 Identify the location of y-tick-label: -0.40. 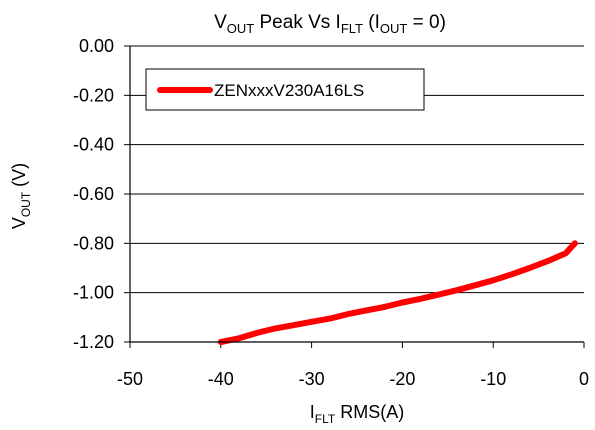
(93, 145).